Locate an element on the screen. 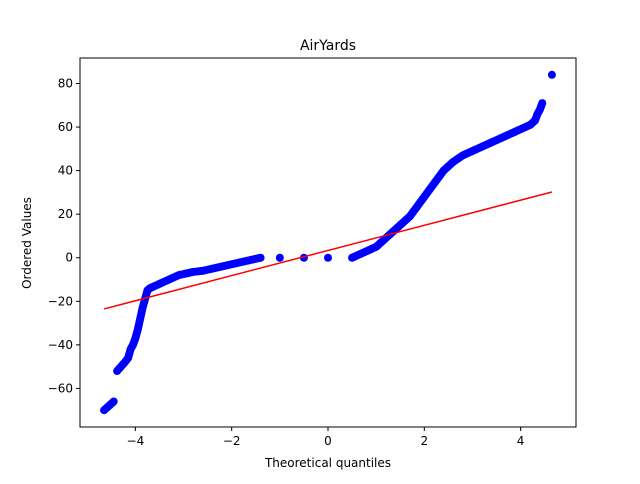 The height and width of the screenshot is (484, 640). y-tick-label: 60 is located at coordinates (65, 127).